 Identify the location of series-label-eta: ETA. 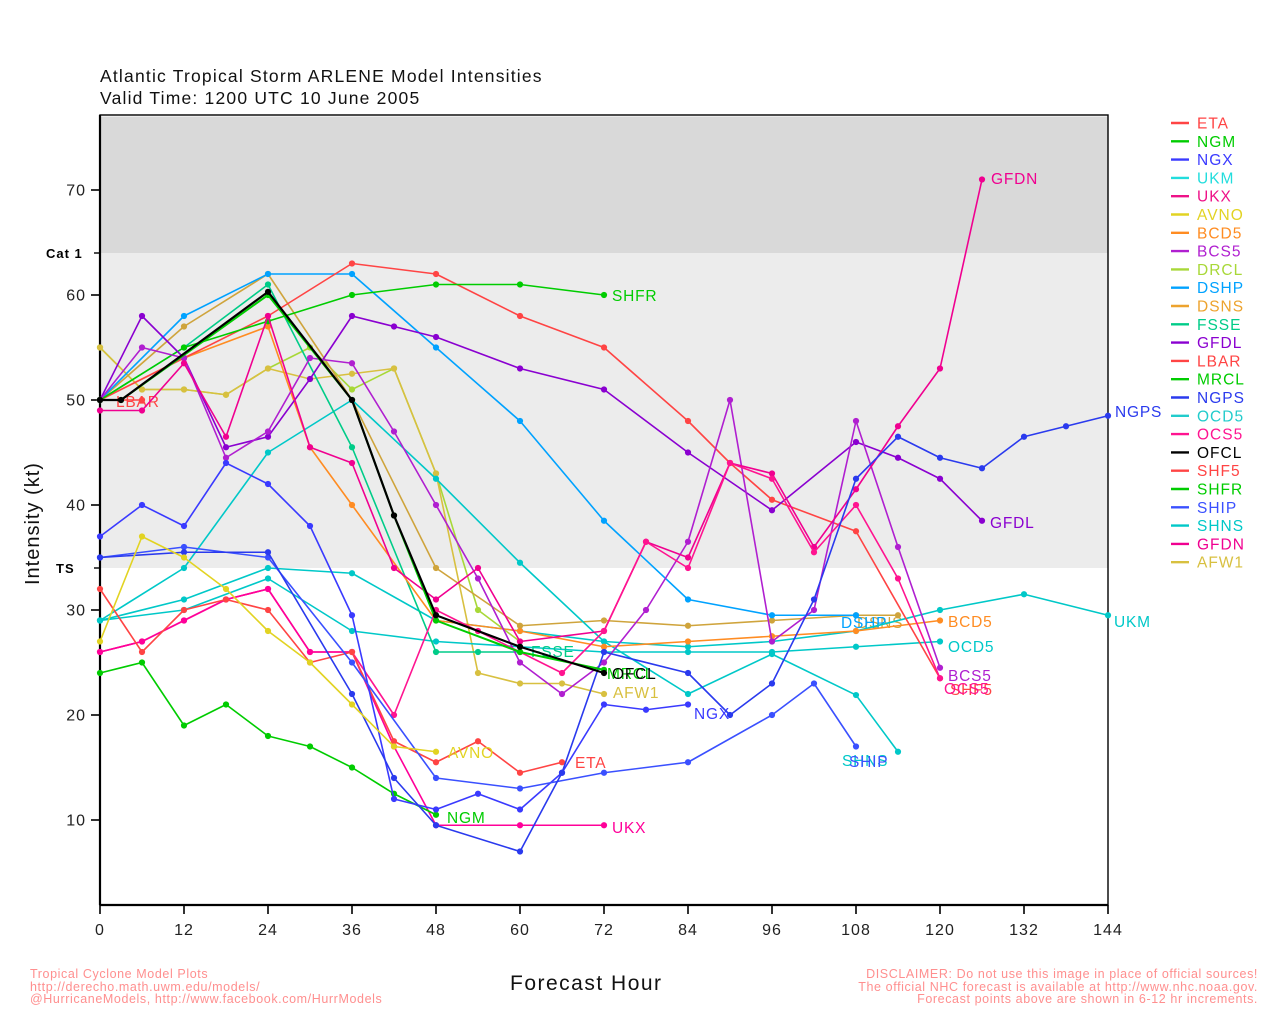
(590, 763).